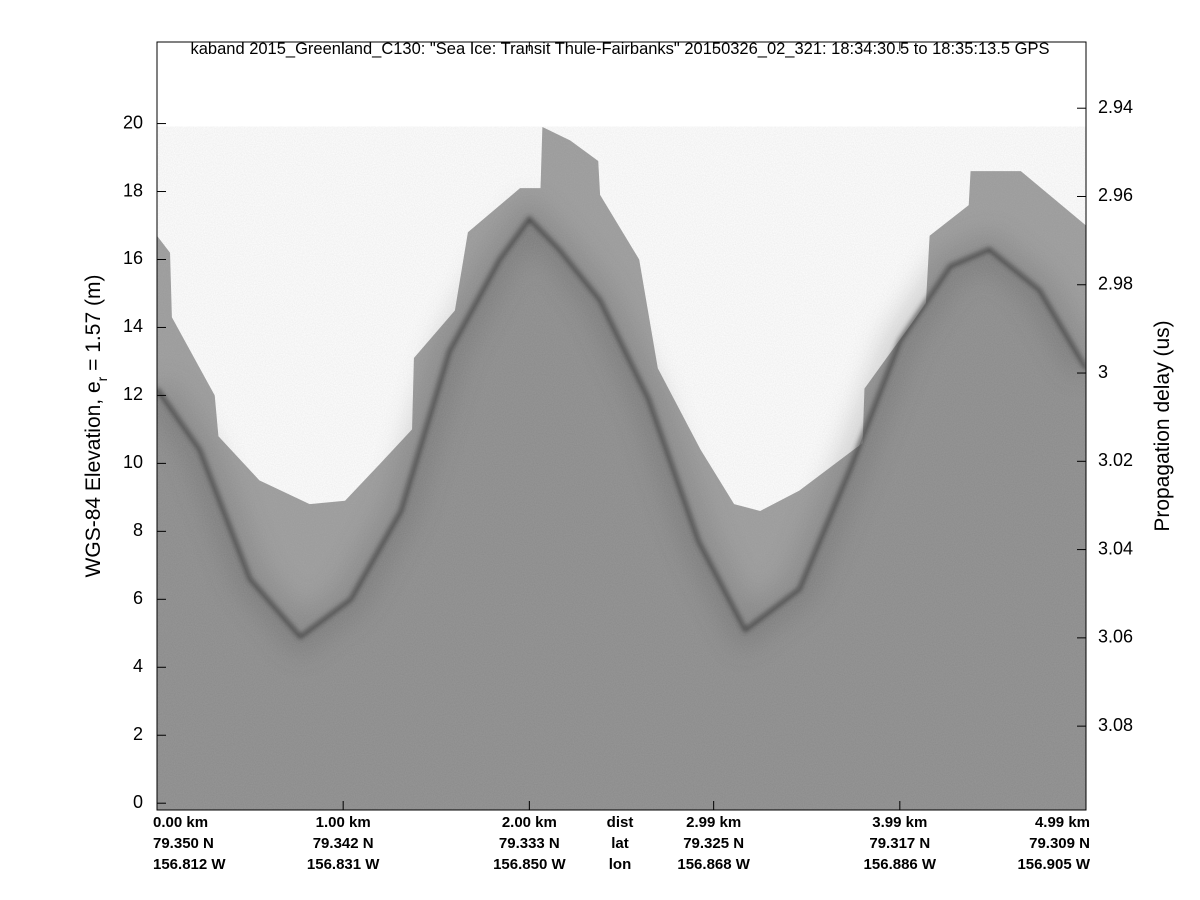 The width and height of the screenshot is (1200, 900). Describe the element at coordinates (183, 843) in the screenshot. I see `lat-label: 79.350 N` at that location.